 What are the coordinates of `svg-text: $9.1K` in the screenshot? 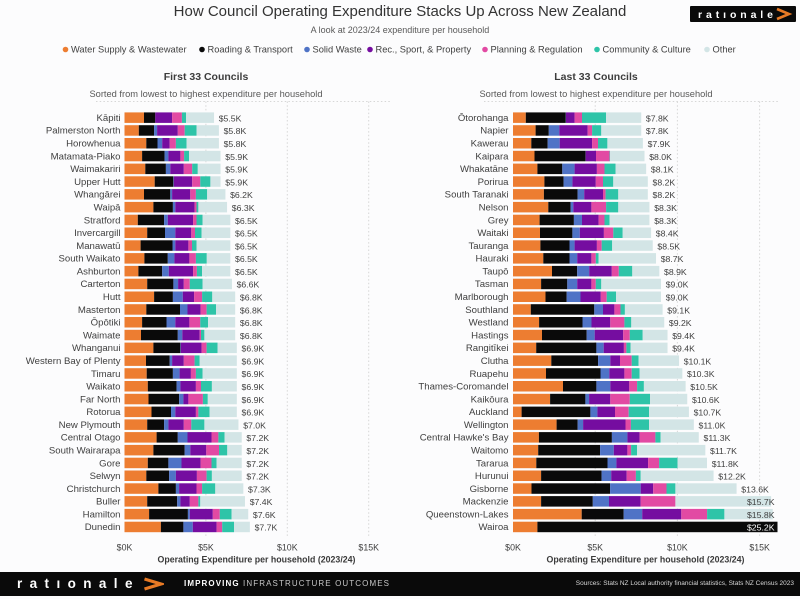 It's located at (678, 310).